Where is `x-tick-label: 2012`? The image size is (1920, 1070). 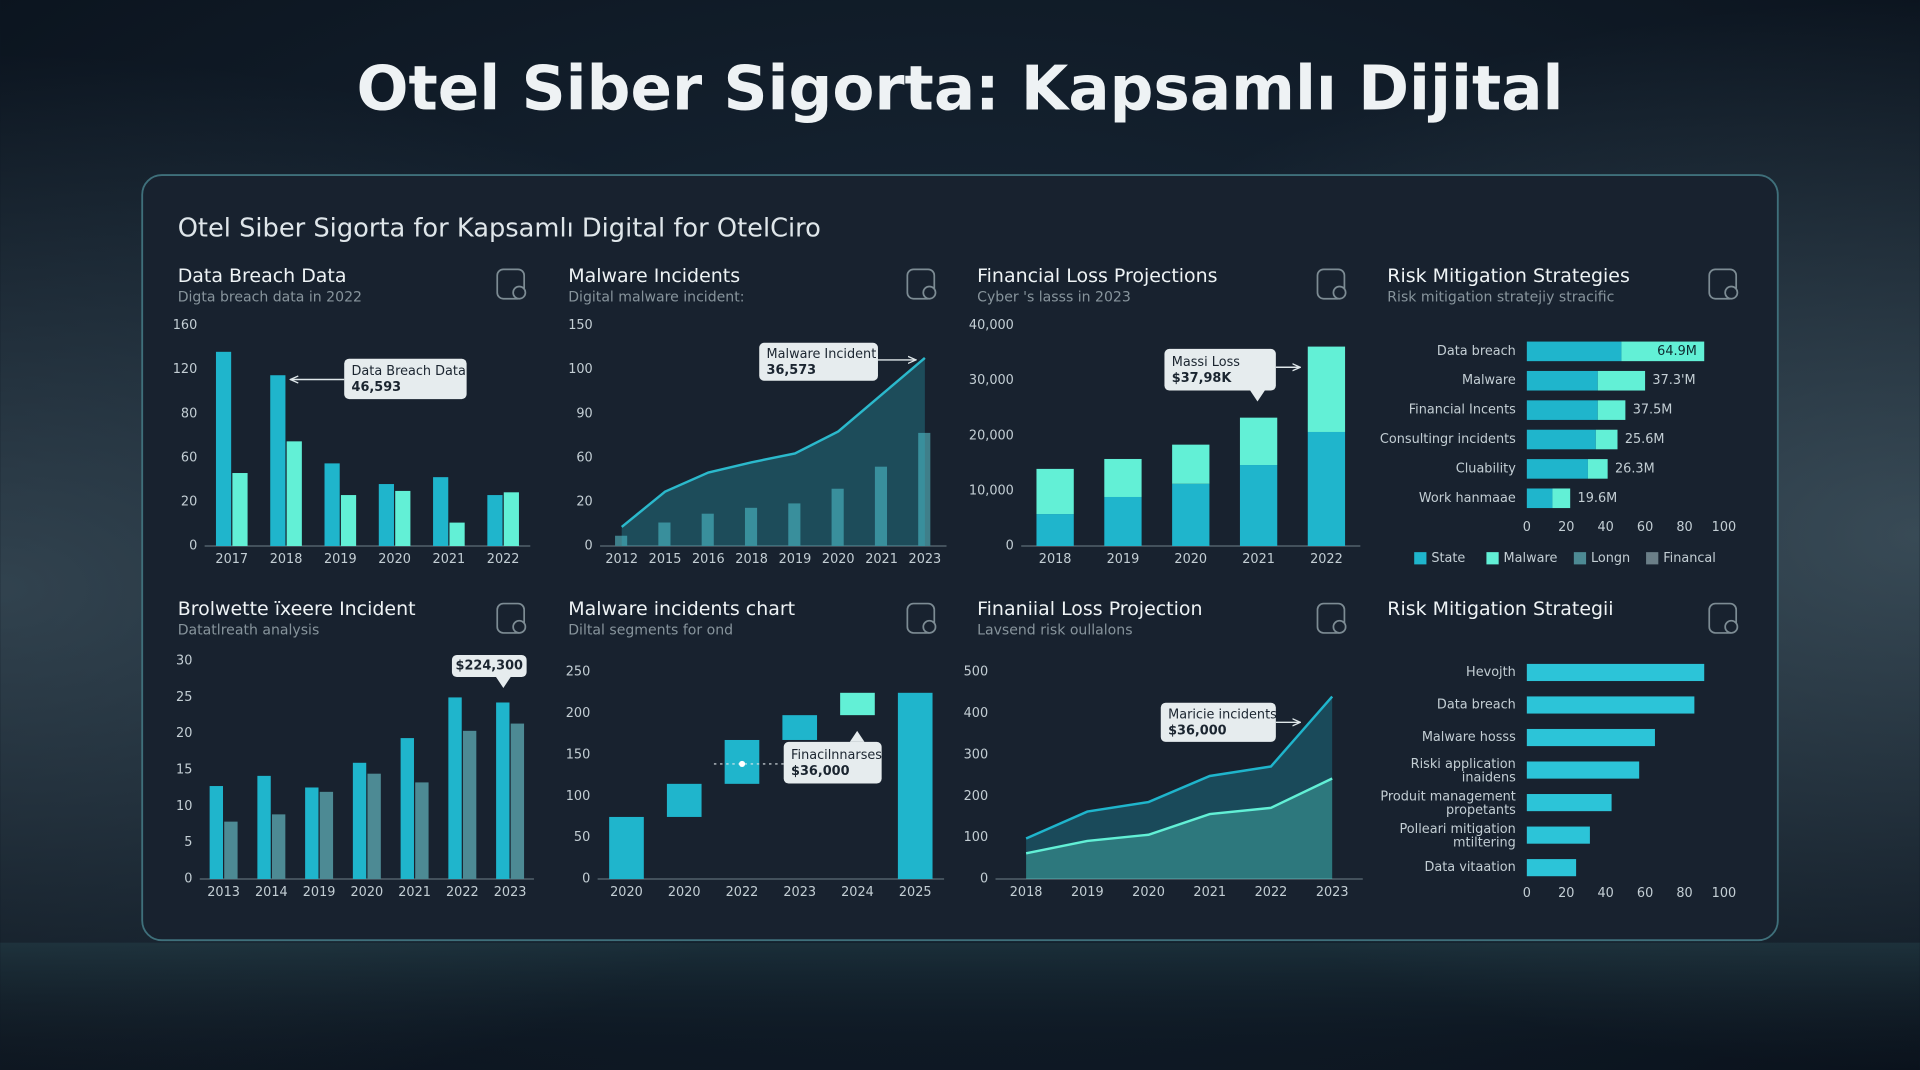
x-tick-label: 2012 is located at coordinates (621, 559).